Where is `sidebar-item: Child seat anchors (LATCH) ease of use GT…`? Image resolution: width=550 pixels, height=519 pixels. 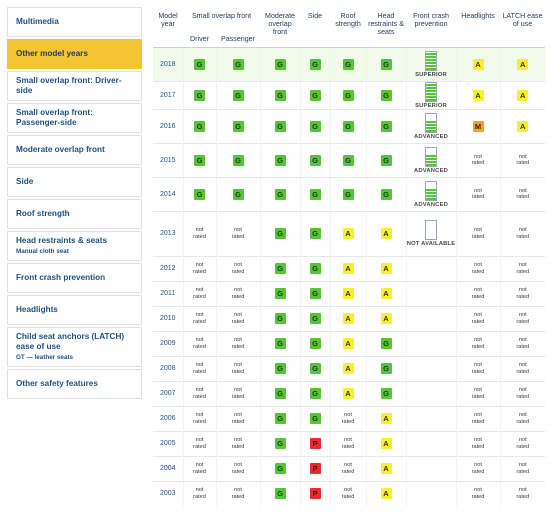 sidebar-item: Child seat anchors (LATCH) ease of use GT… is located at coordinates (74, 347).